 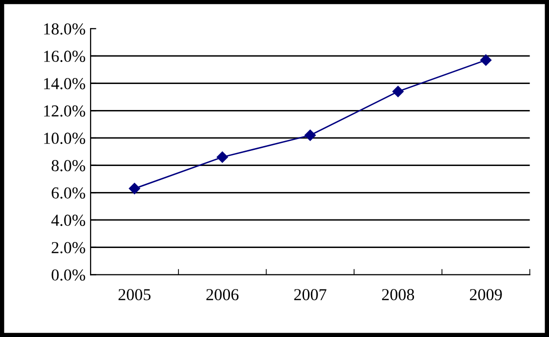 What do you see at coordinates (69, 248) in the screenshot?
I see `y-tick-label: 2.0%` at bounding box center [69, 248].